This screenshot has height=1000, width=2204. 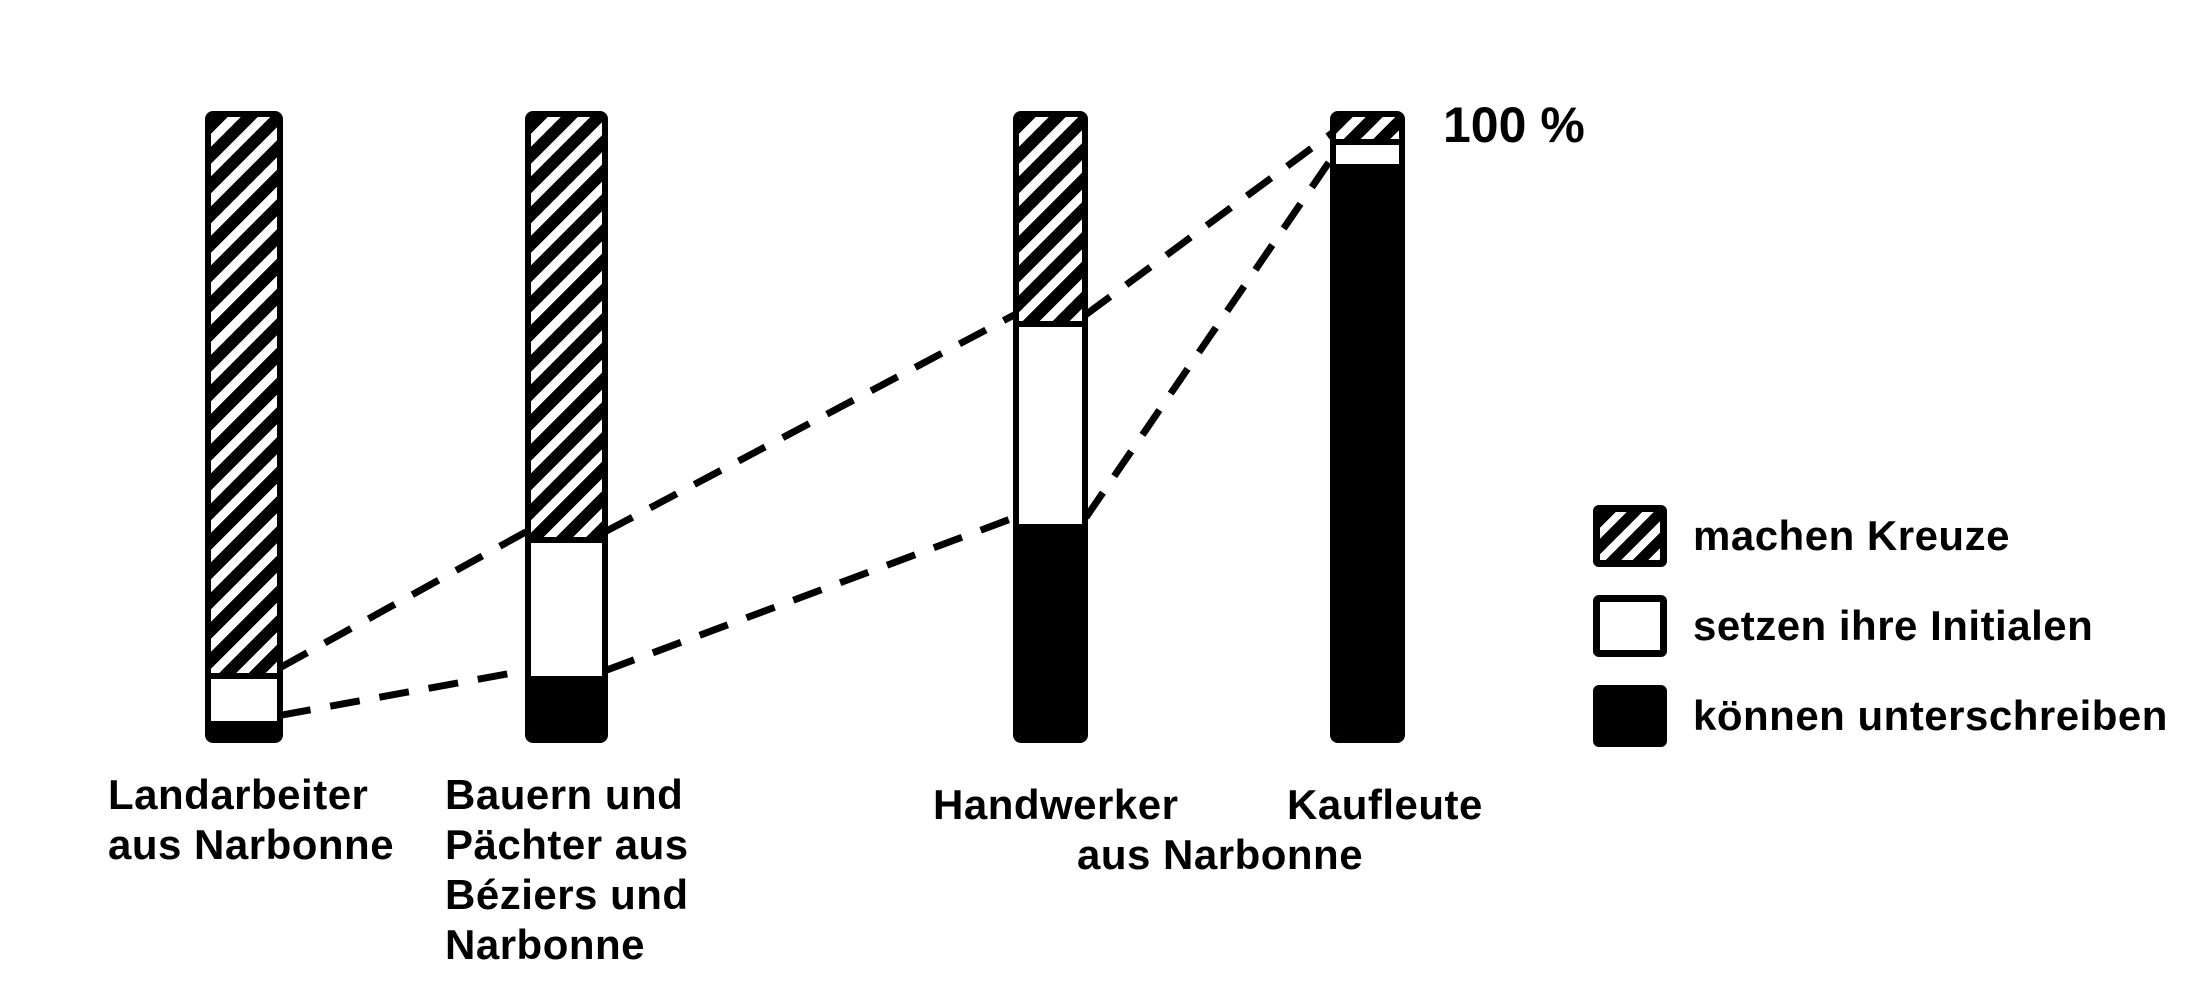 What do you see at coordinates (566, 706) in the screenshot?
I see `segment-koennen-unterschreiben-bauern-paechter` at bounding box center [566, 706].